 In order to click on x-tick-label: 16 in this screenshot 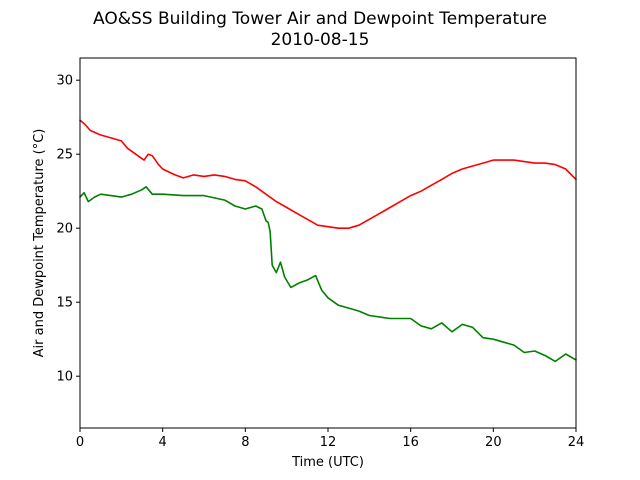, I will do `click(410, 442)`.